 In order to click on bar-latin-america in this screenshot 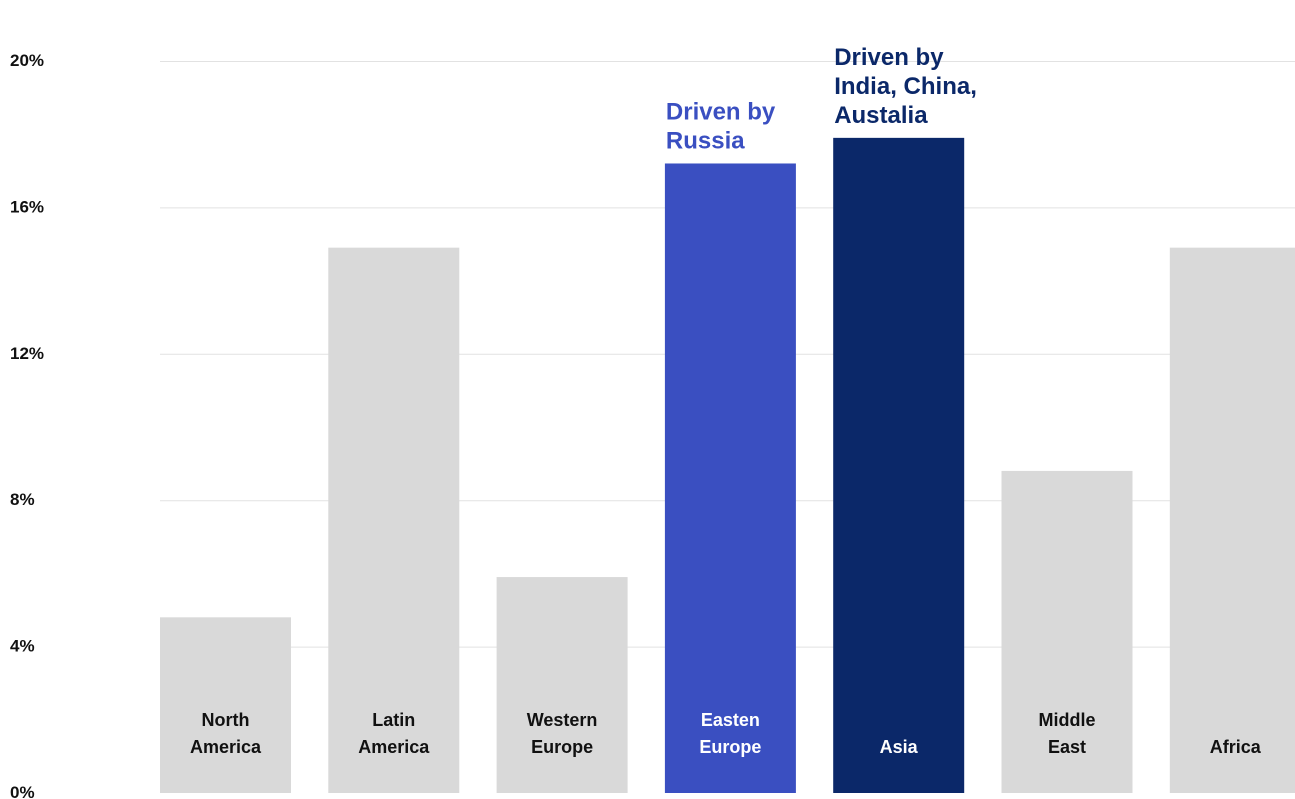, I will do `click(394, 520)`.